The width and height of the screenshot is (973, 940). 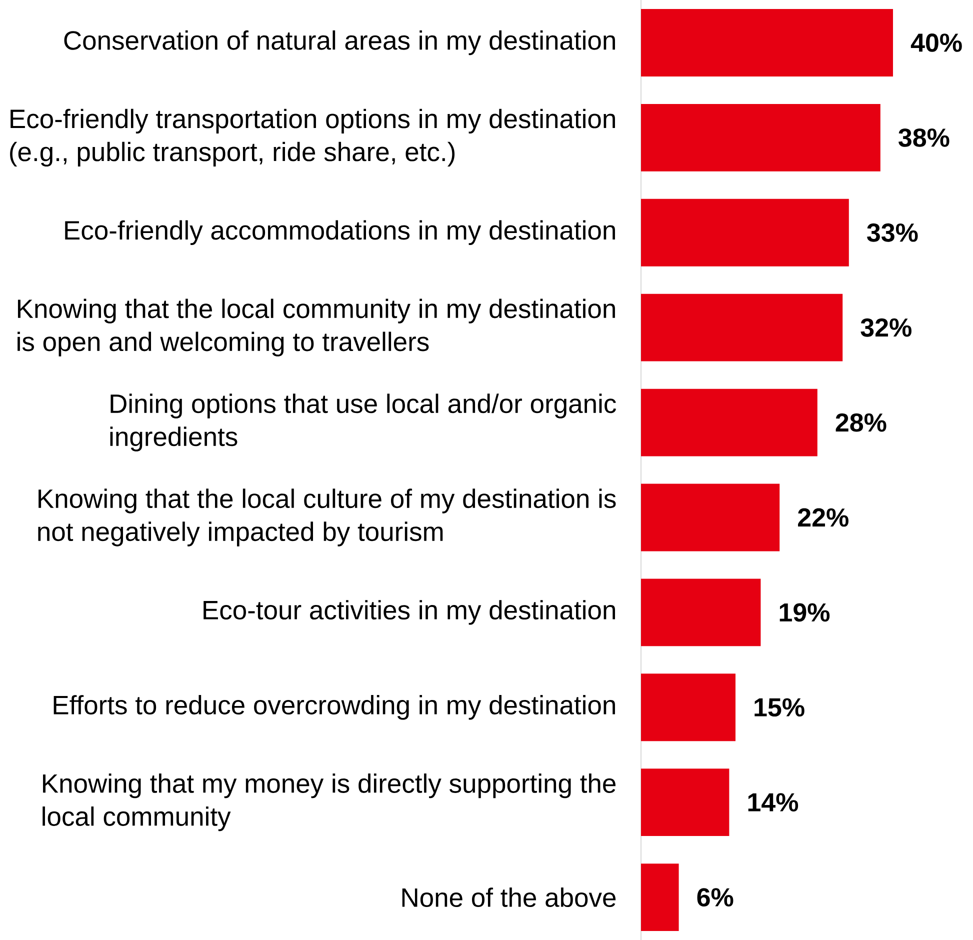 I want to click on y-tick-label: Dining options that use local and/or organic ingredients, so click(x=363, y=423).